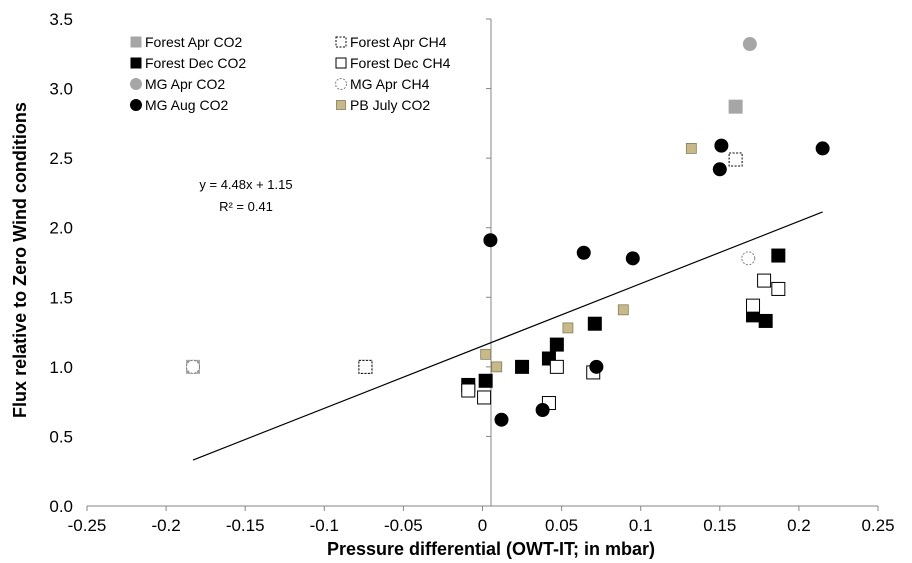 The width and height of the screenshot is (912, 563). Describe the element at coordinates (561, 525) in the screenshot. I see `x-tick-label: 0.05` at that location.